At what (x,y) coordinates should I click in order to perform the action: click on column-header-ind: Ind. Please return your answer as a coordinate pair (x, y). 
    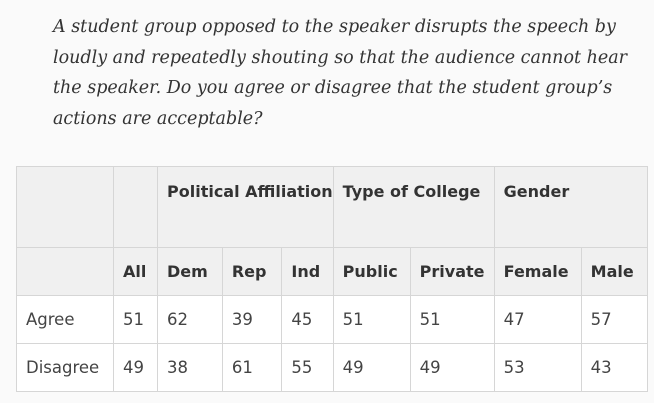
    Looking at the image, I should click on (307, 271).